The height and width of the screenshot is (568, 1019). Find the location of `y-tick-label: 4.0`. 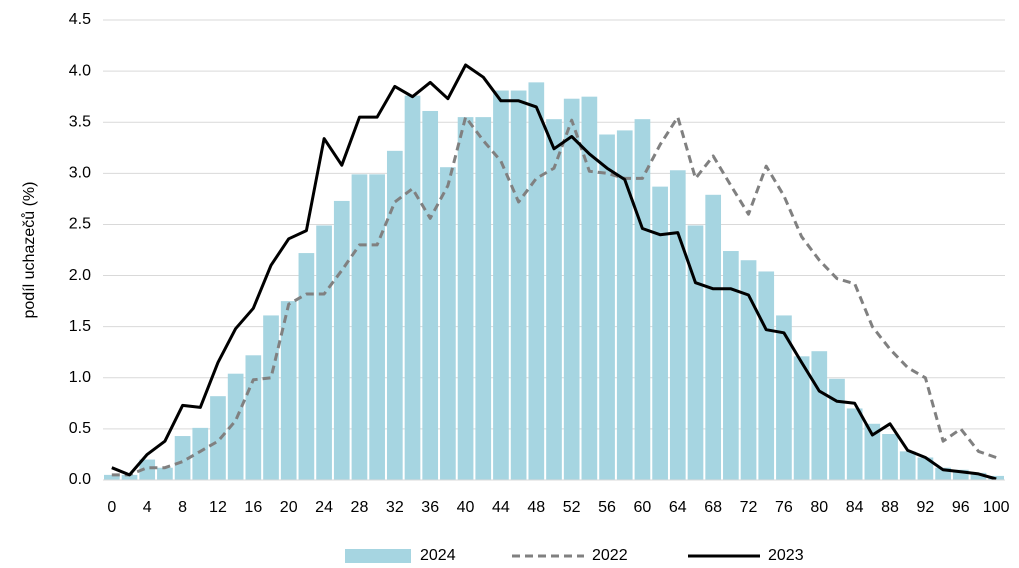

y-tick-label: 4.0 is located at coordinates (80, 70).